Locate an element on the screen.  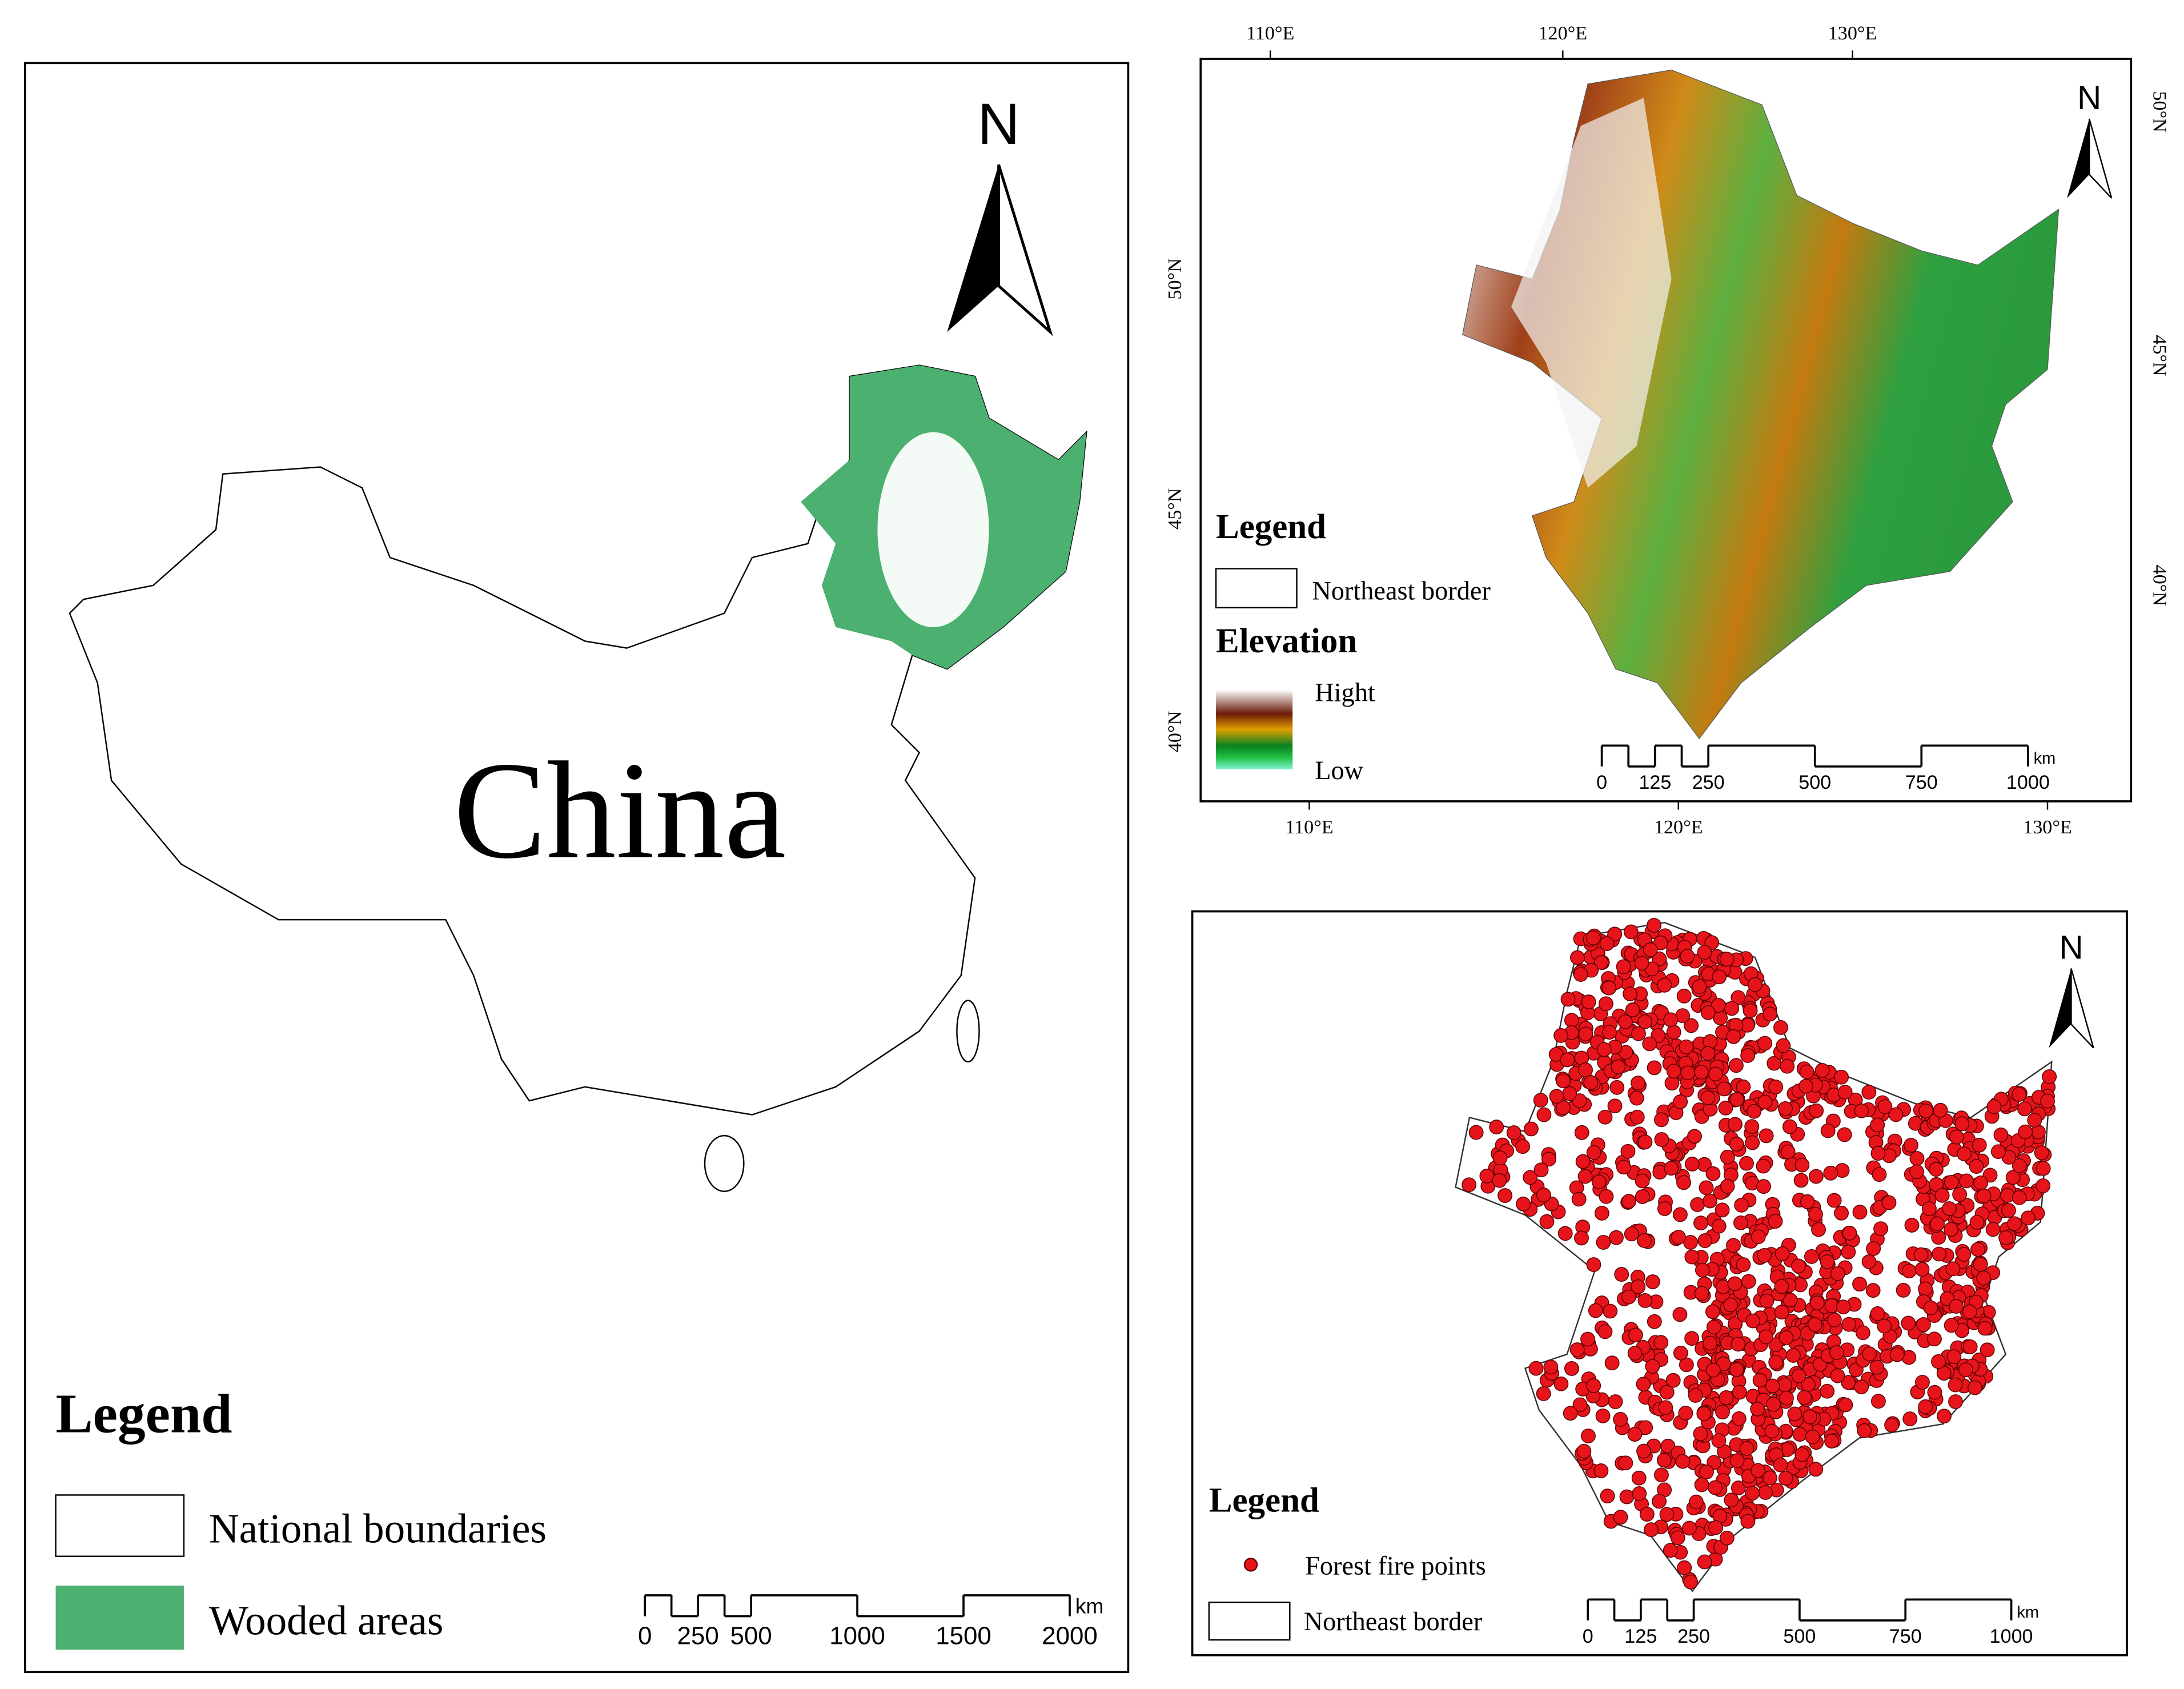
north-label: N is located at coordinates (2071, 948).